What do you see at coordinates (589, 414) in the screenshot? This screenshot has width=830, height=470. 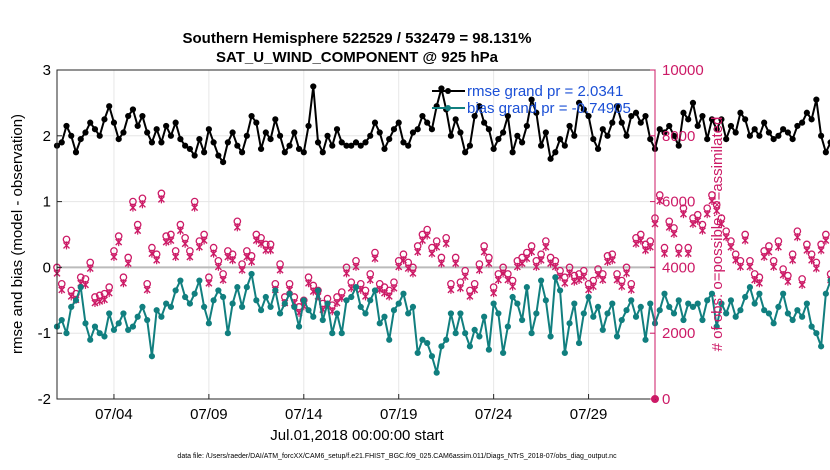 I see `x-tick-label-5: 07/29` at bounding box center [589, 414].